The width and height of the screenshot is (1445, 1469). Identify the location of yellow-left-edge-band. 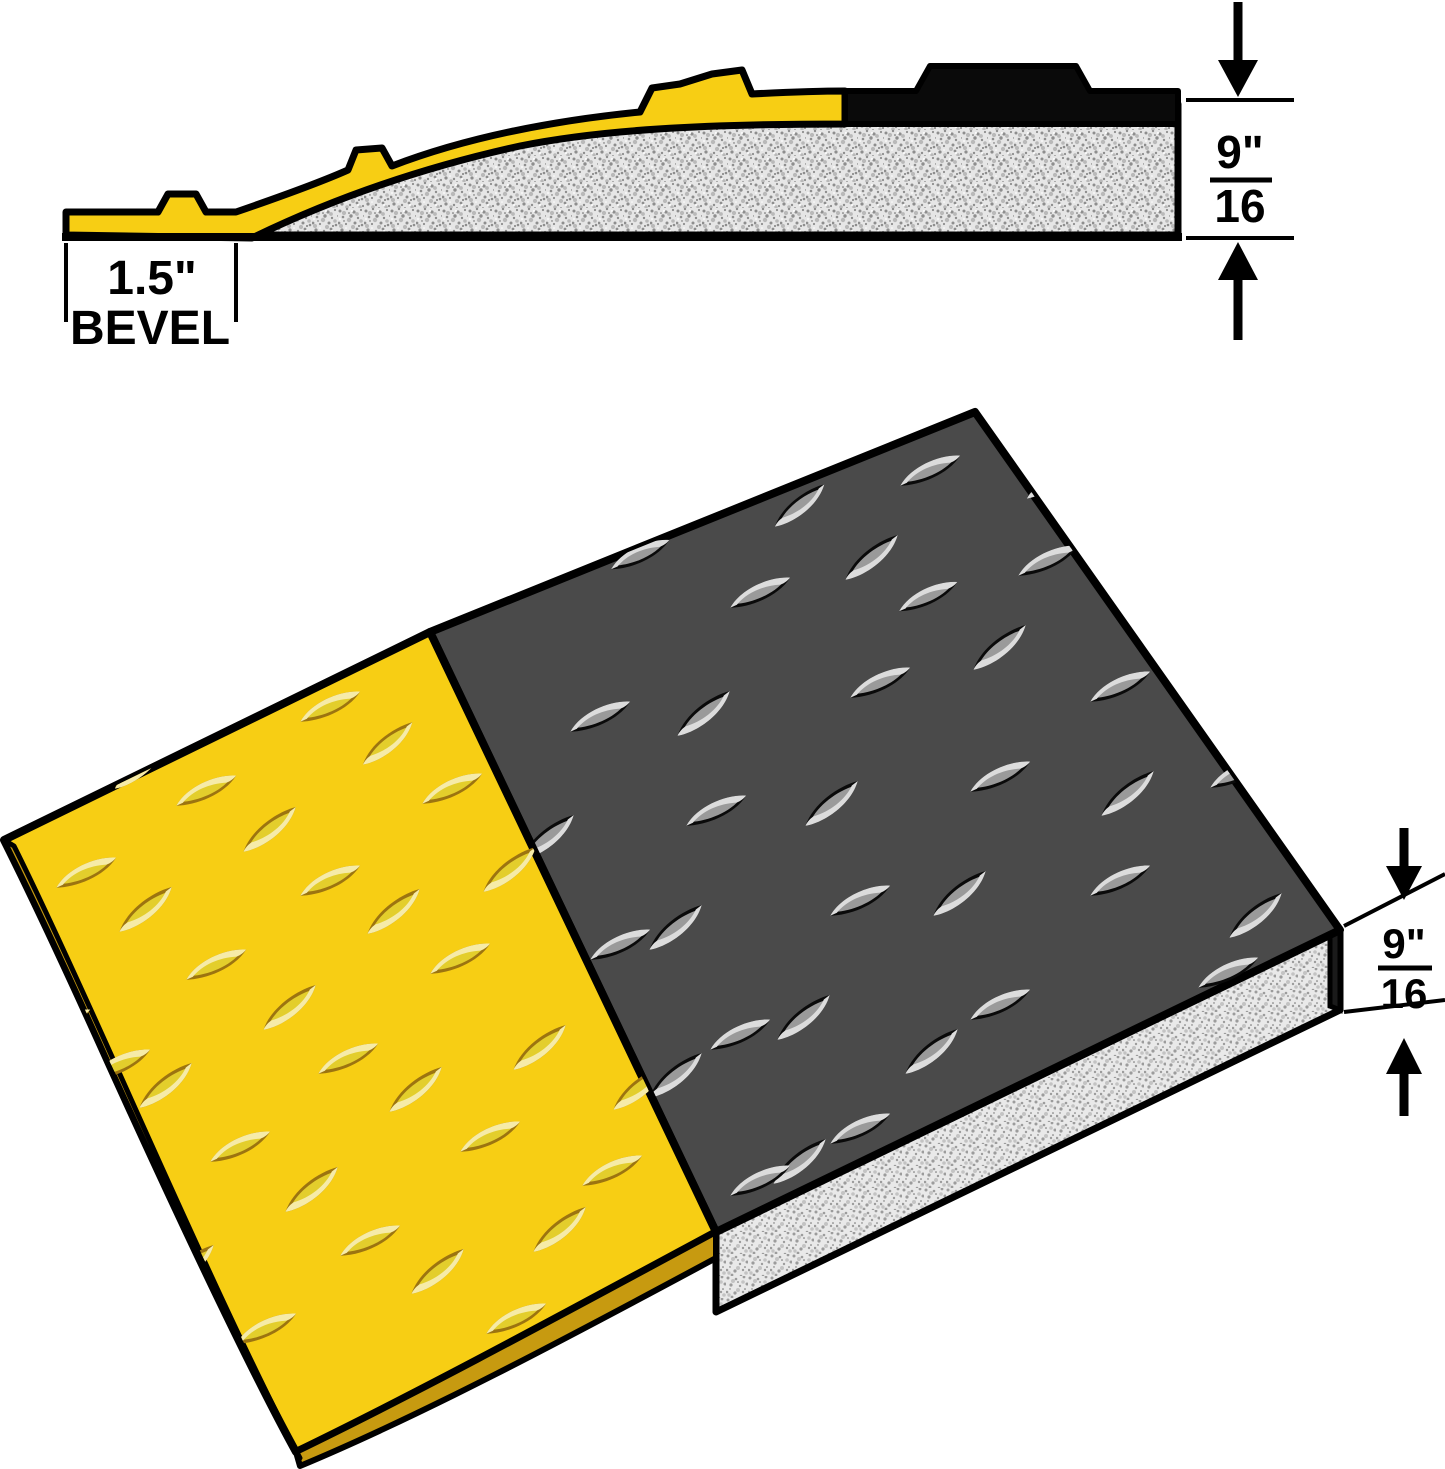
(152, 1149).